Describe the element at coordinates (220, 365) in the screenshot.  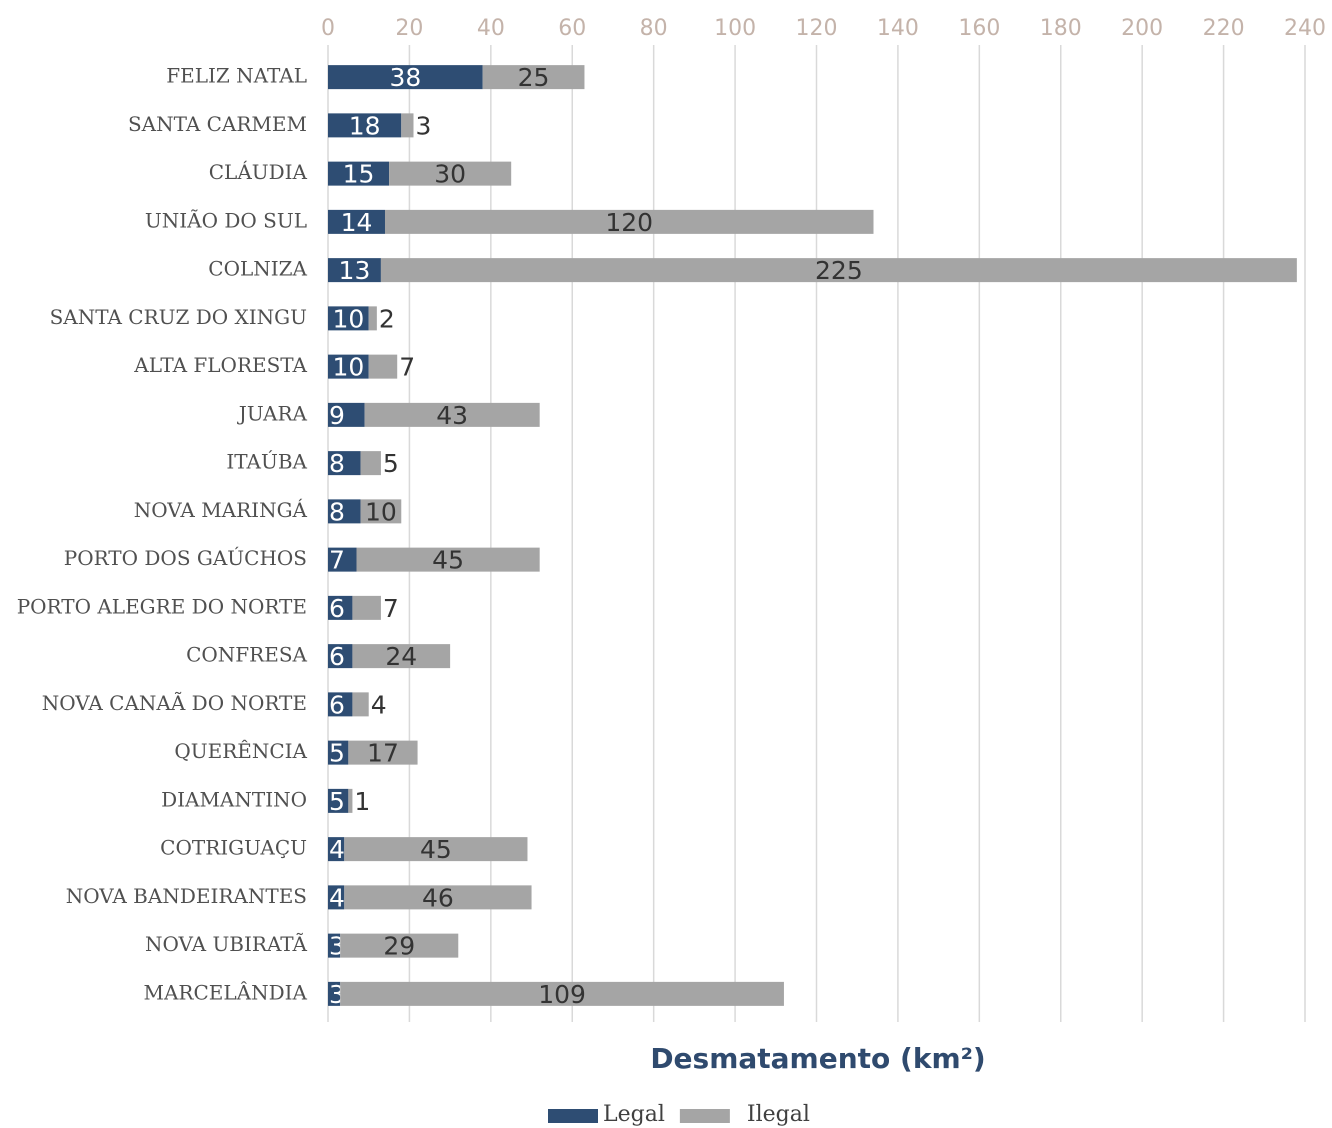
I see `category-label: ALTA FLORESTA` at that location.